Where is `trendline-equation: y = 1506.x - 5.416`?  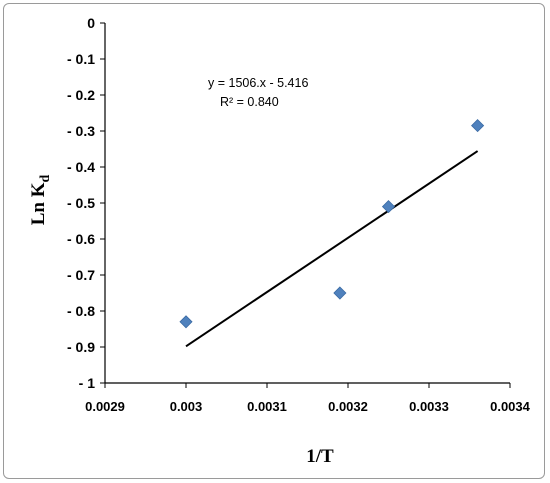
trendline-equation: y = 1506.x - 5.416 is located at coordinates (258, 83).